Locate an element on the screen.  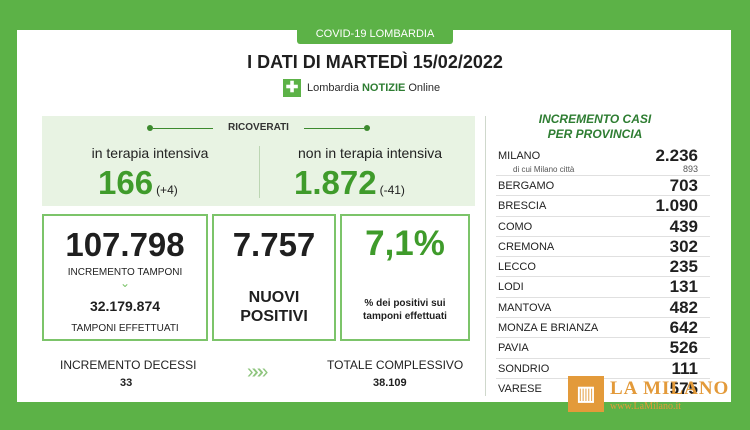
header-tag: COVID-19 LOMBARDIA is located at coordinates (375, 34).